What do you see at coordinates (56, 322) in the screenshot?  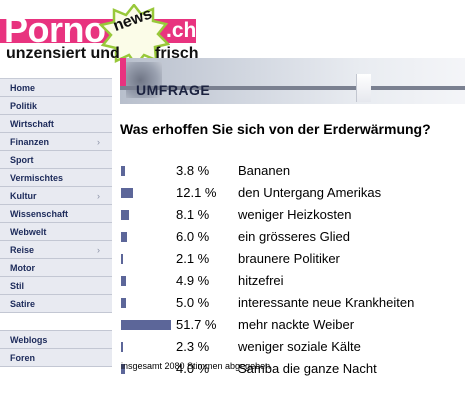 I see `sidebar-spacer` at bounding box center [56, 322].